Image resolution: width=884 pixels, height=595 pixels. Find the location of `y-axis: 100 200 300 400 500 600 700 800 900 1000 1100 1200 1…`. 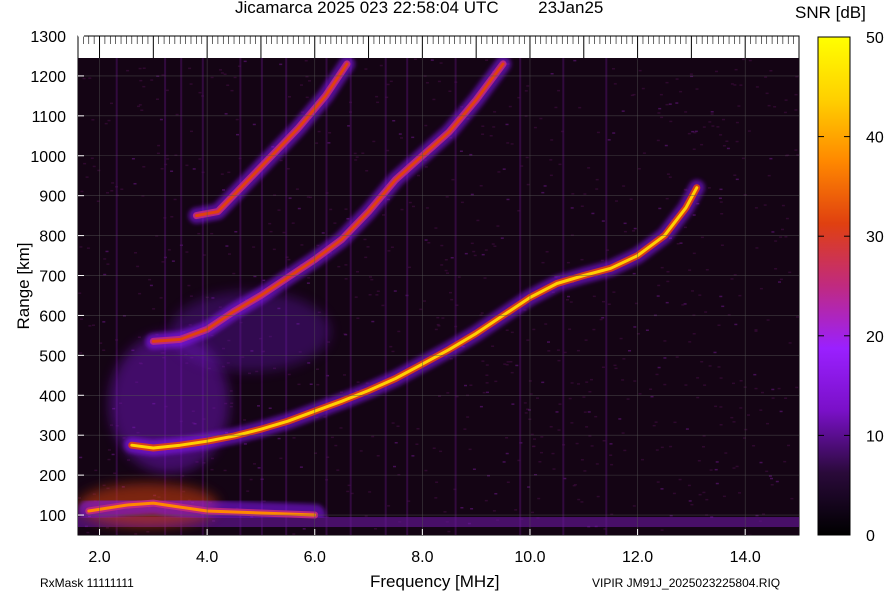

y-axis: 100 200 300 400 500 600 700 800 900 1000 1100 1200 1… is located at coordinates (57, 277).